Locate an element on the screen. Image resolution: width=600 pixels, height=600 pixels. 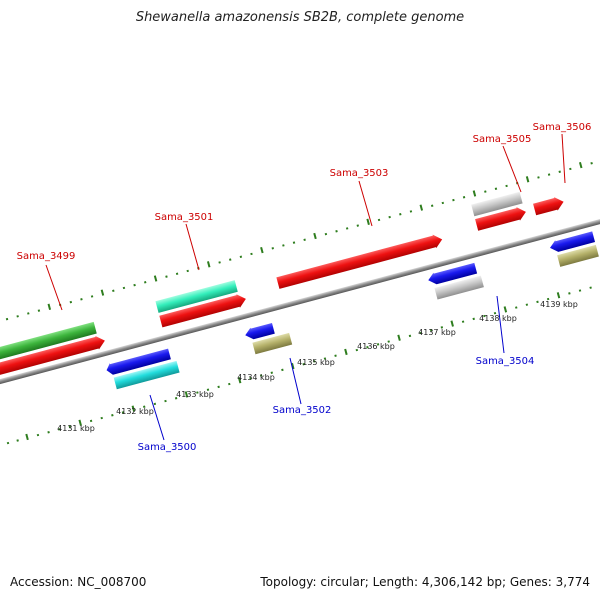
ruler-label: 4136 kbp is located at coordinates (376, 346).